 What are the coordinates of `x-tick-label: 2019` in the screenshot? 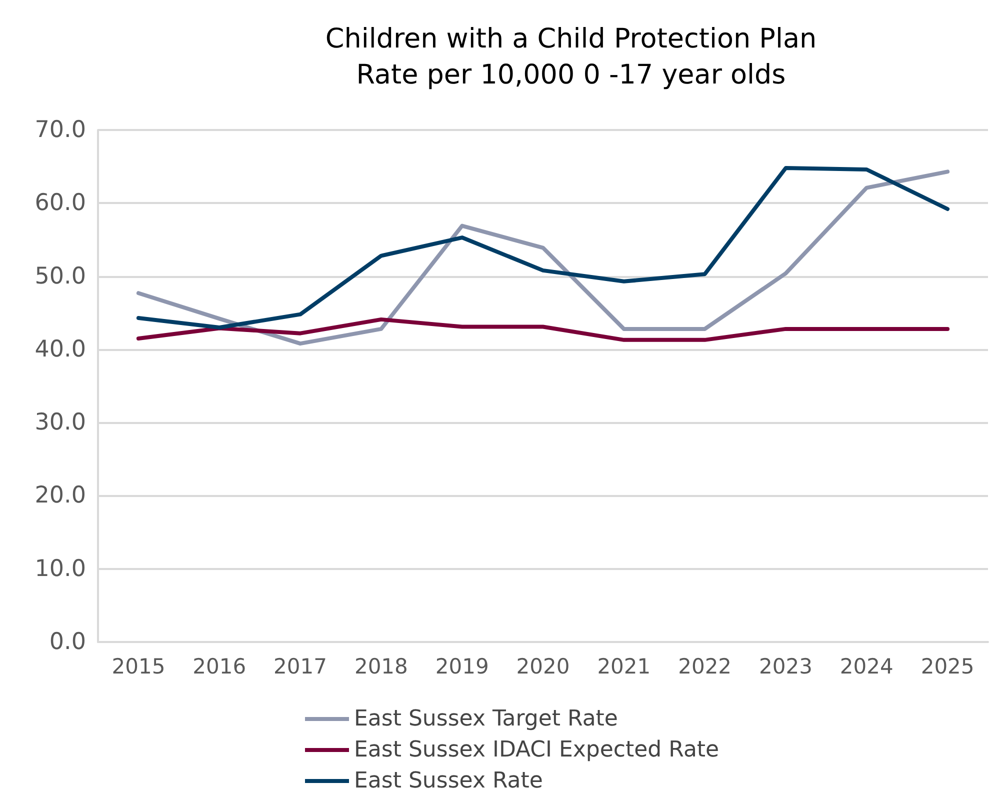 It's located at (462, 666).